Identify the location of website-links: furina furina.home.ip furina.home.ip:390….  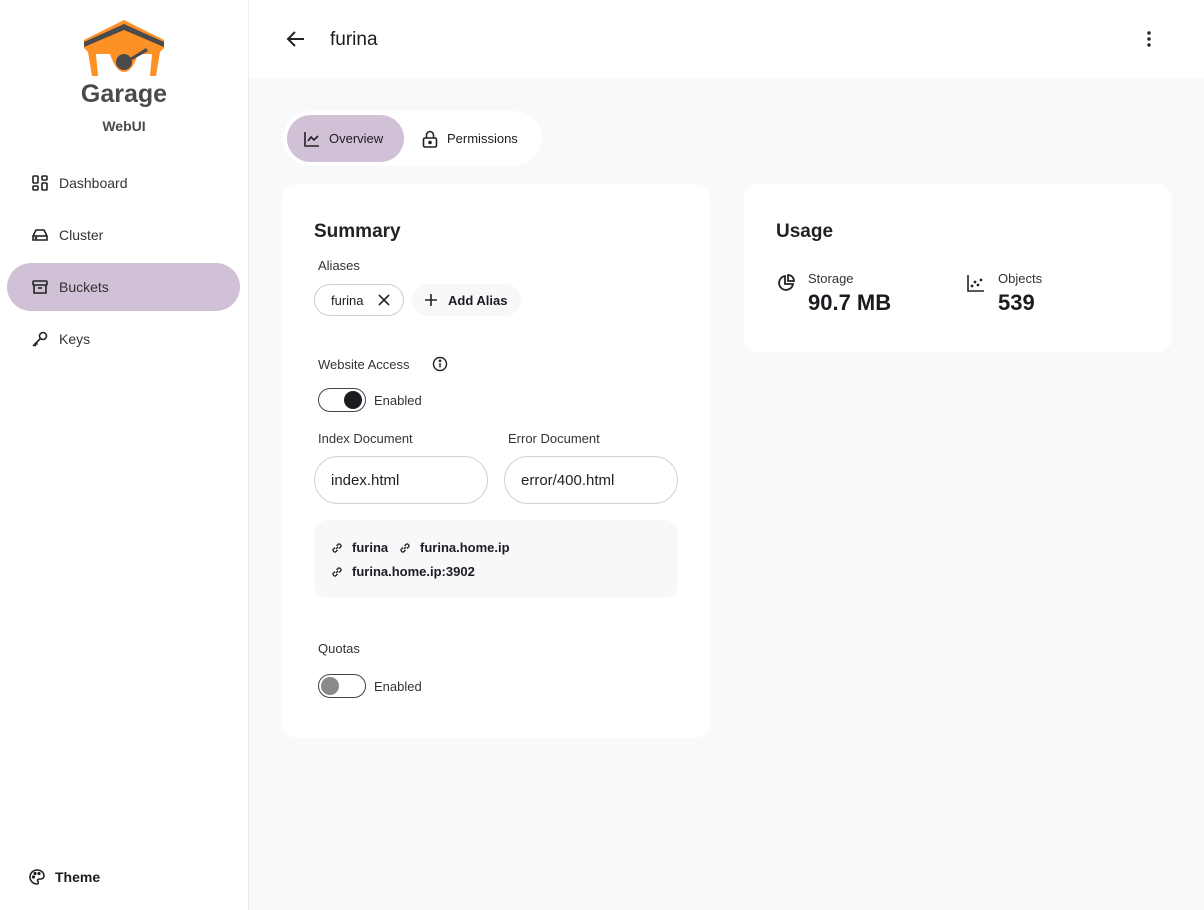
(496, 559).